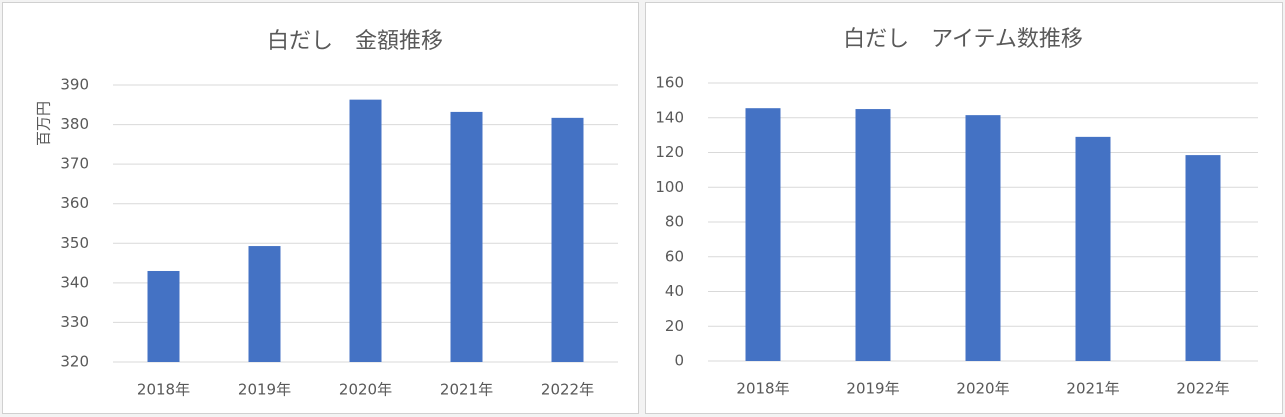  What do you see at coordinates (355, 41) in the screenshot?
I see `chart-title: 白だし 金額推移` at bounding box center [355, 41].